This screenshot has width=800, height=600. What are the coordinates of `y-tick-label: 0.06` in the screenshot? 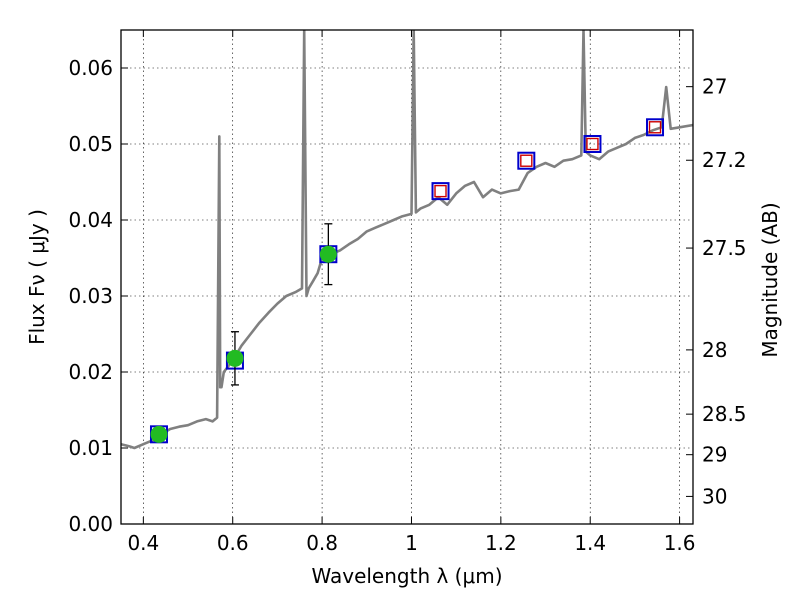 It's located at (90, 68).